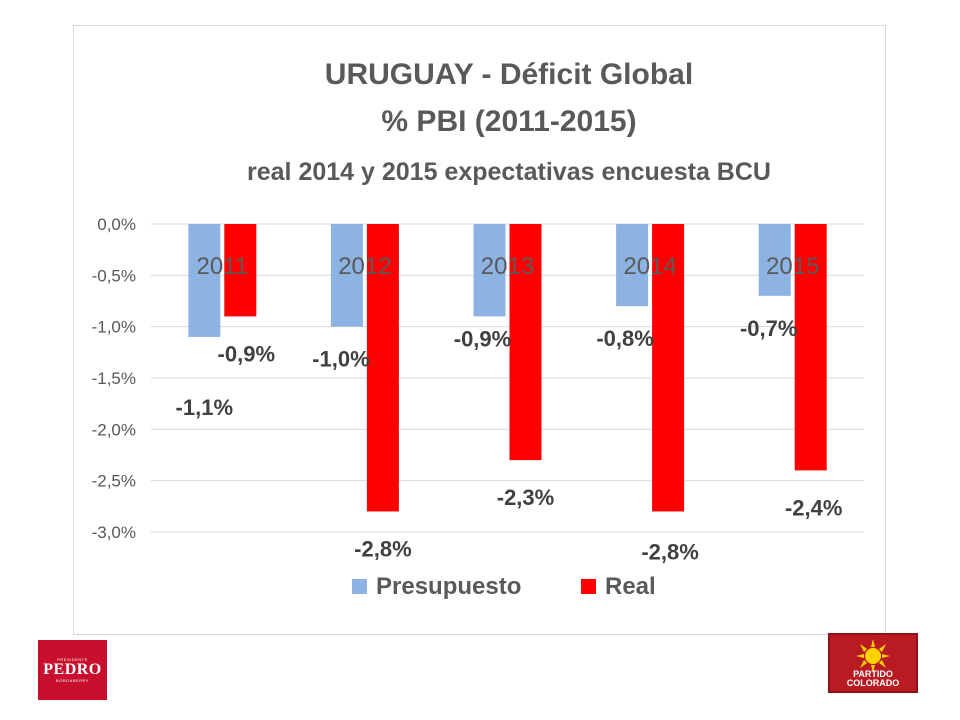 Image resolution: width=960 pixels, height=720 pixels. Describe the element at coordinates (340, 359) in the screenshot. I see `data-label-presupuesto-2012: -1,0%` at that location.